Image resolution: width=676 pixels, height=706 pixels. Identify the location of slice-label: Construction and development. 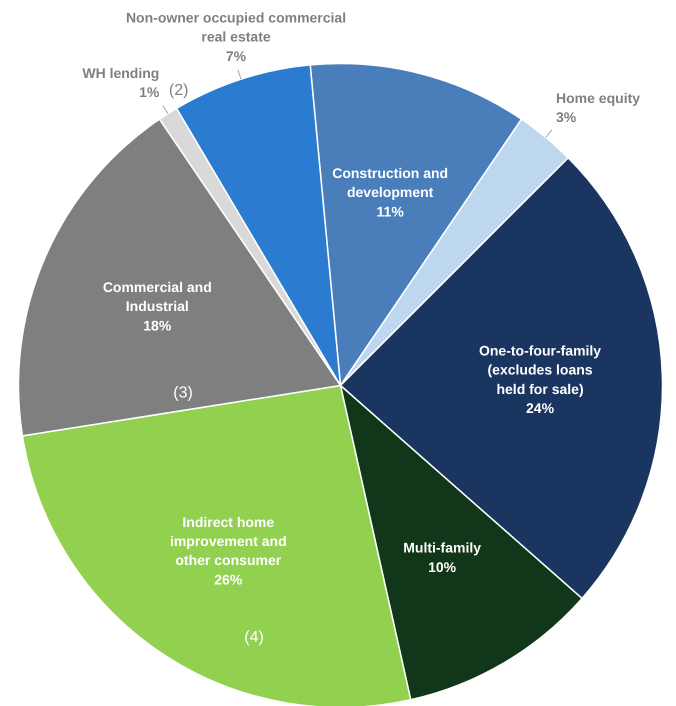
(390, 182).